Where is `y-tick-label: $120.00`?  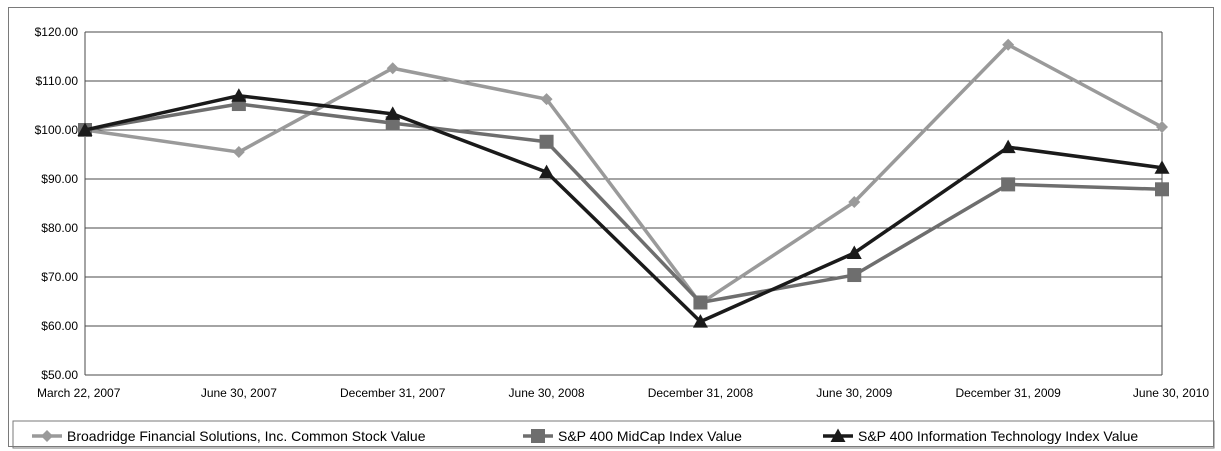
y-tick-label: $120.00 is located at coordinates (57, 32).